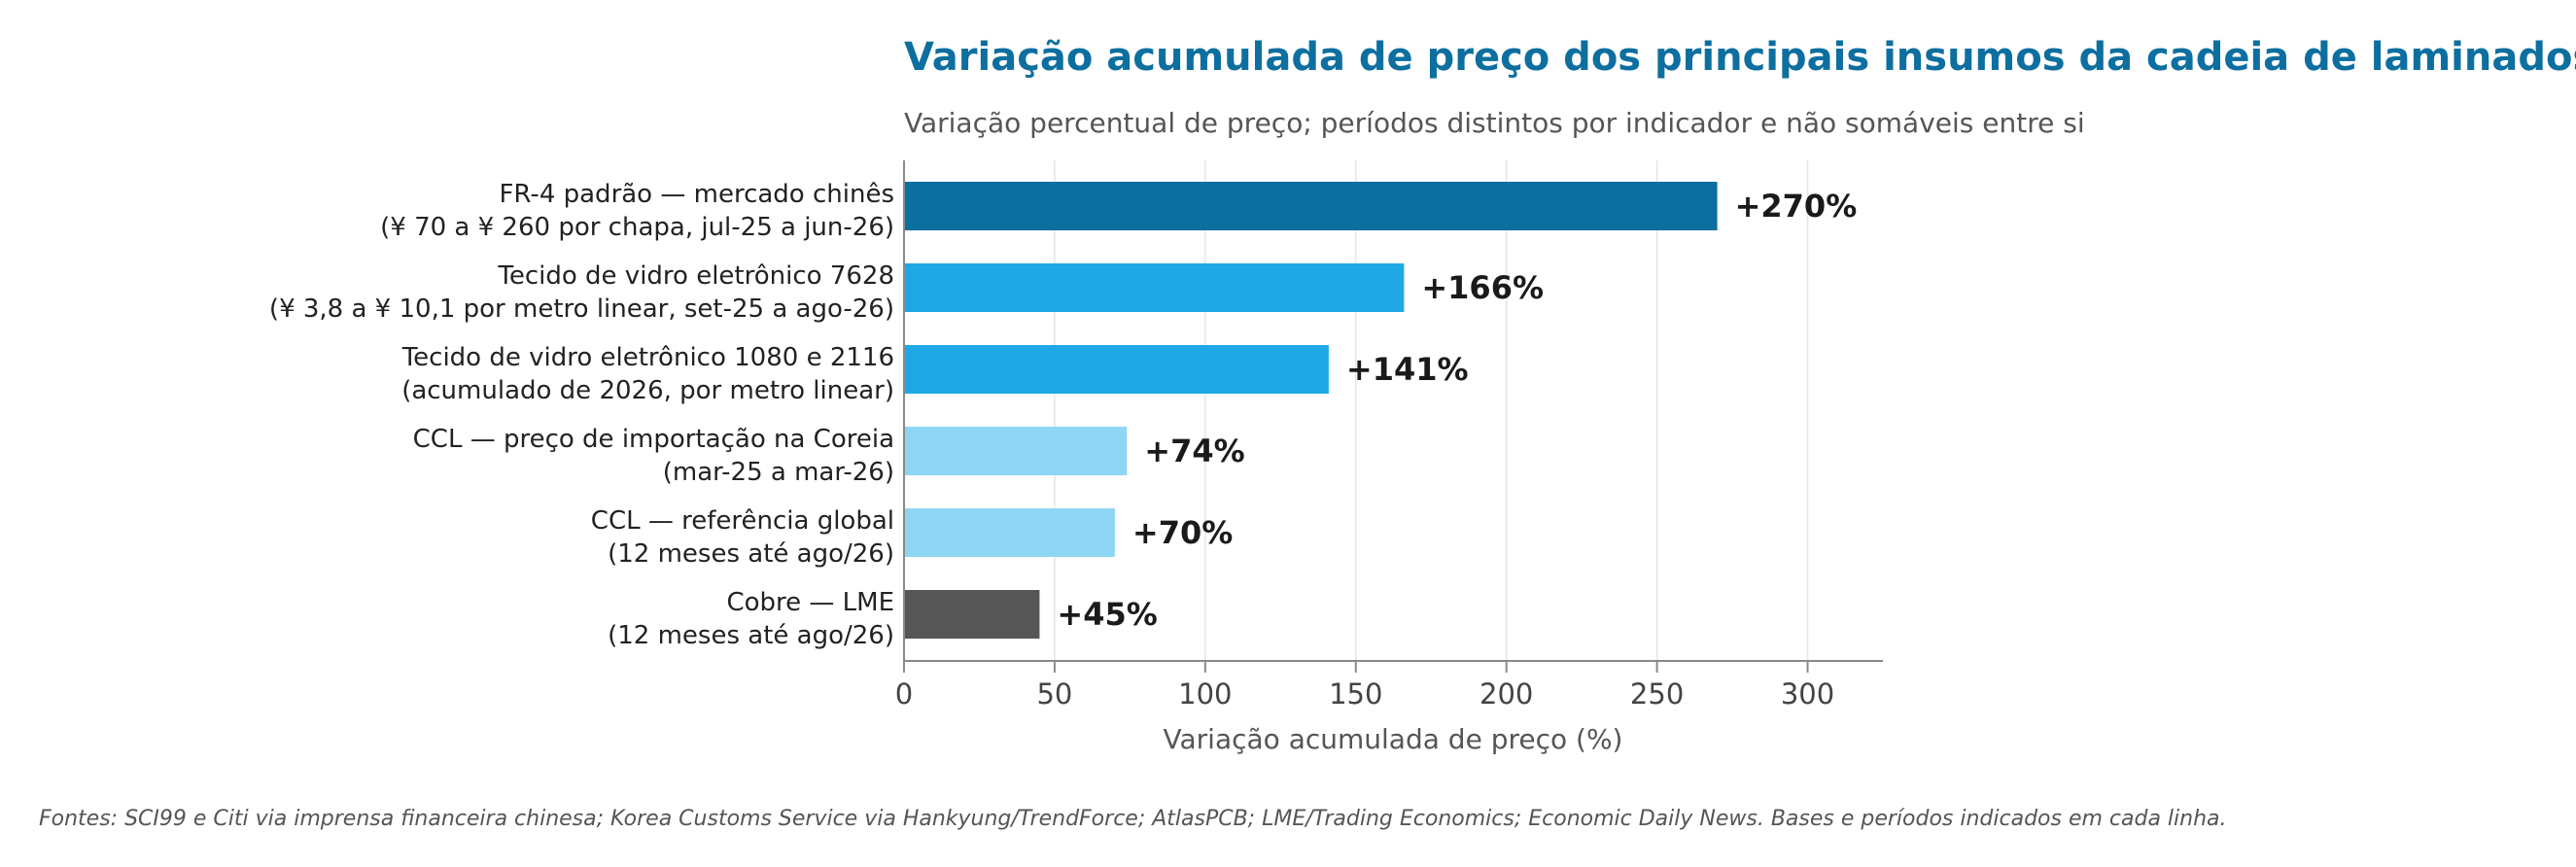 This screenshot has height=867, width=2576. I want to click on x-tick-label: 200, so click(1506, 694).